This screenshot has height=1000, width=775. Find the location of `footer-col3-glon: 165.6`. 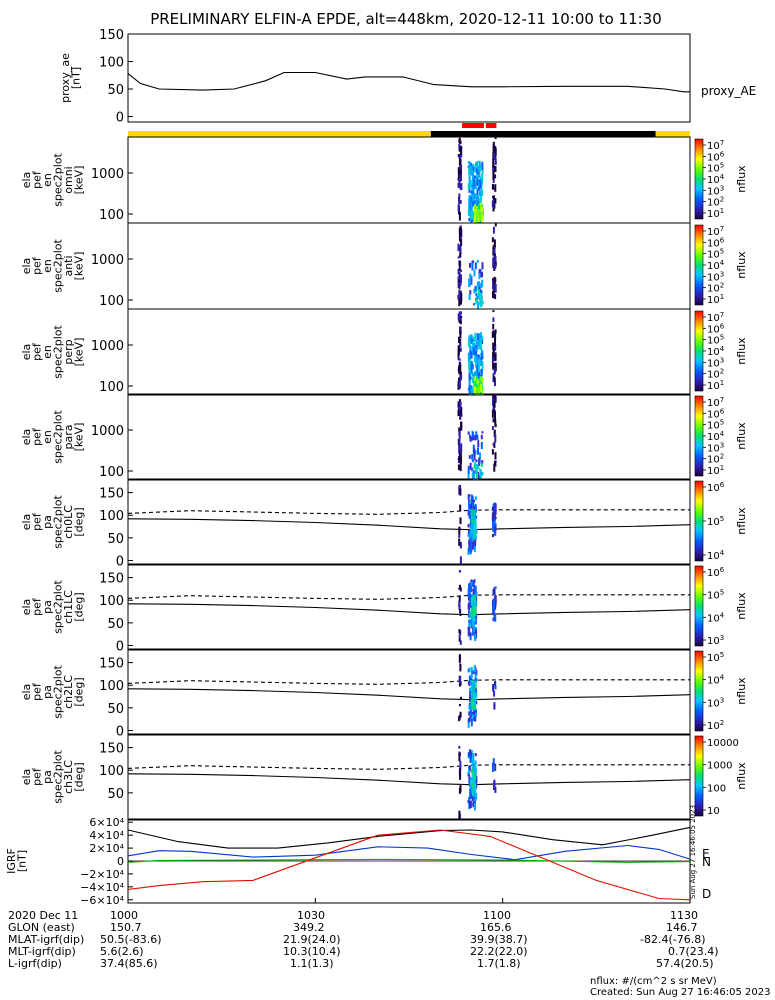

footer-col3-glon: 165.6 is located at coordinates (496, 927).